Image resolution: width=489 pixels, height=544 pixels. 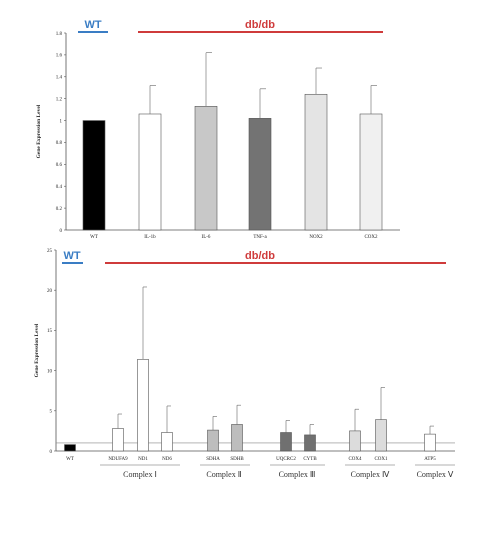 What do you see at coordinates (223, 474) in the screenshot?
I see `complex-label-2: Complex Ⅱ` at bounding box center [223, 474].